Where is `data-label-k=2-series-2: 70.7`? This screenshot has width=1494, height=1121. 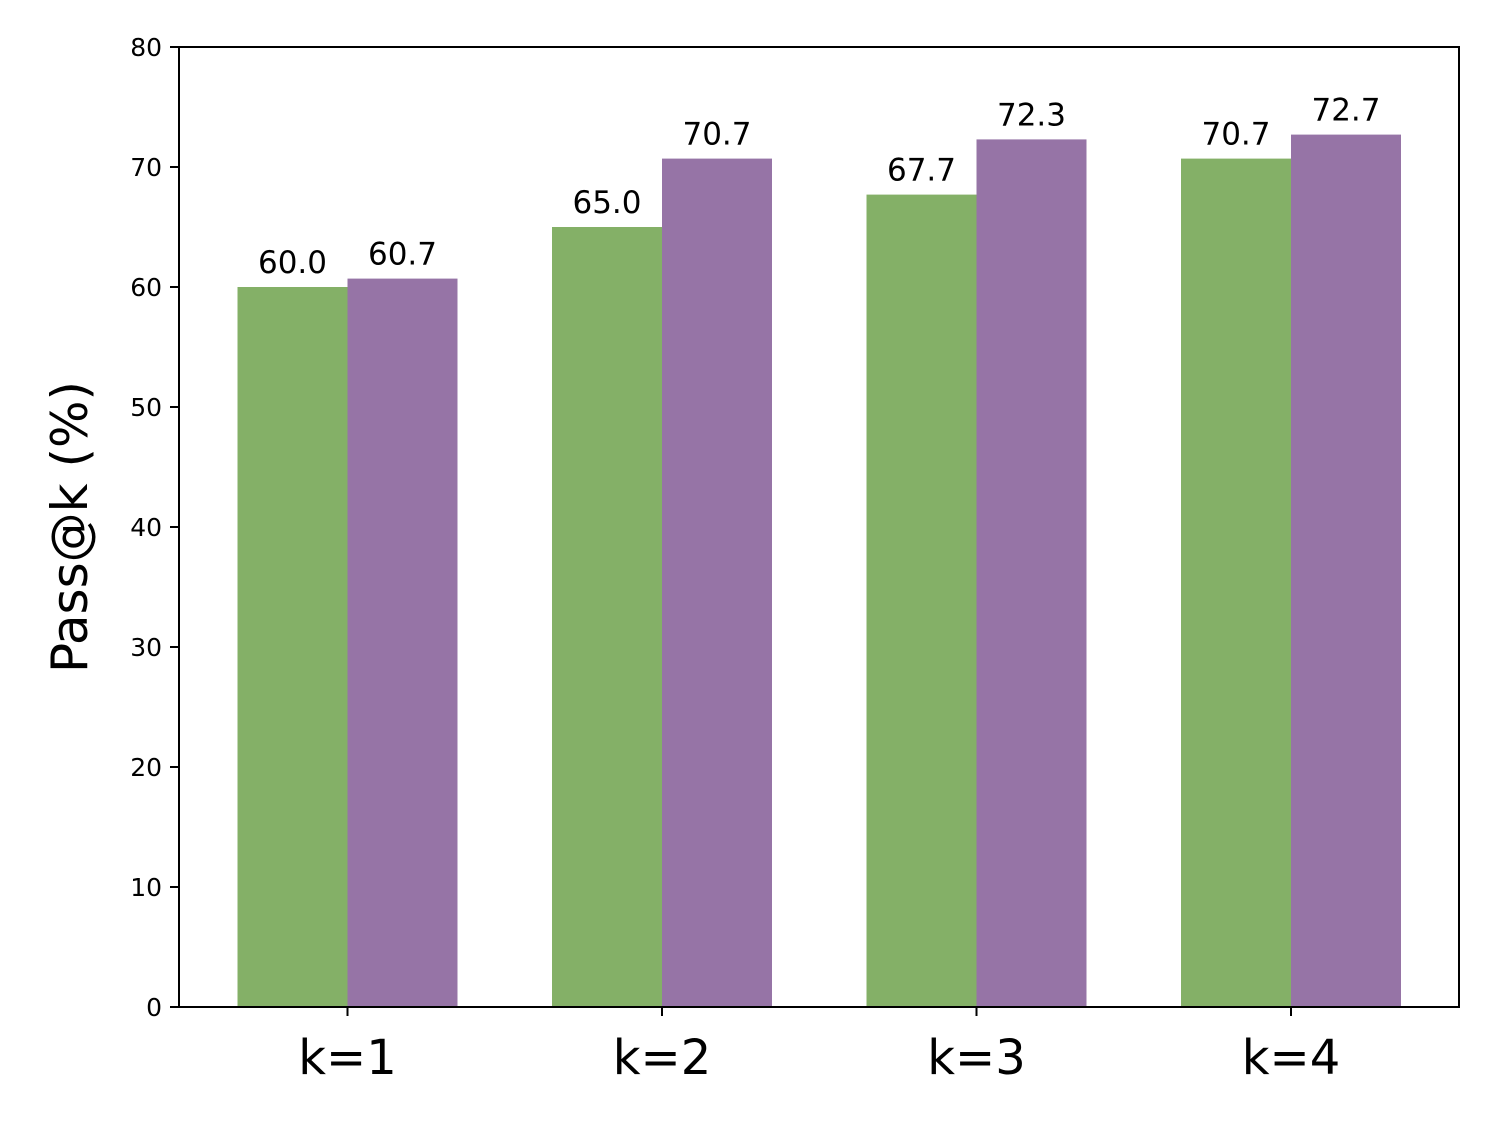
data-label-k=2-series-2: 70.7 is located at coordinates (716, 135).